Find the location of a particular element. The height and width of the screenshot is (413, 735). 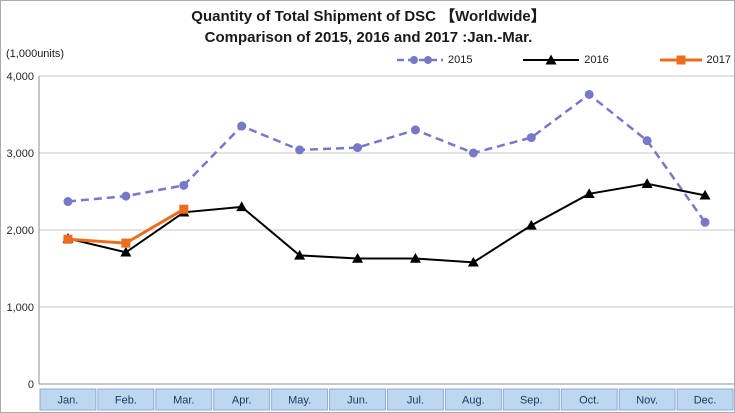

month-label: Jul. is located at coordinates (415, 401).